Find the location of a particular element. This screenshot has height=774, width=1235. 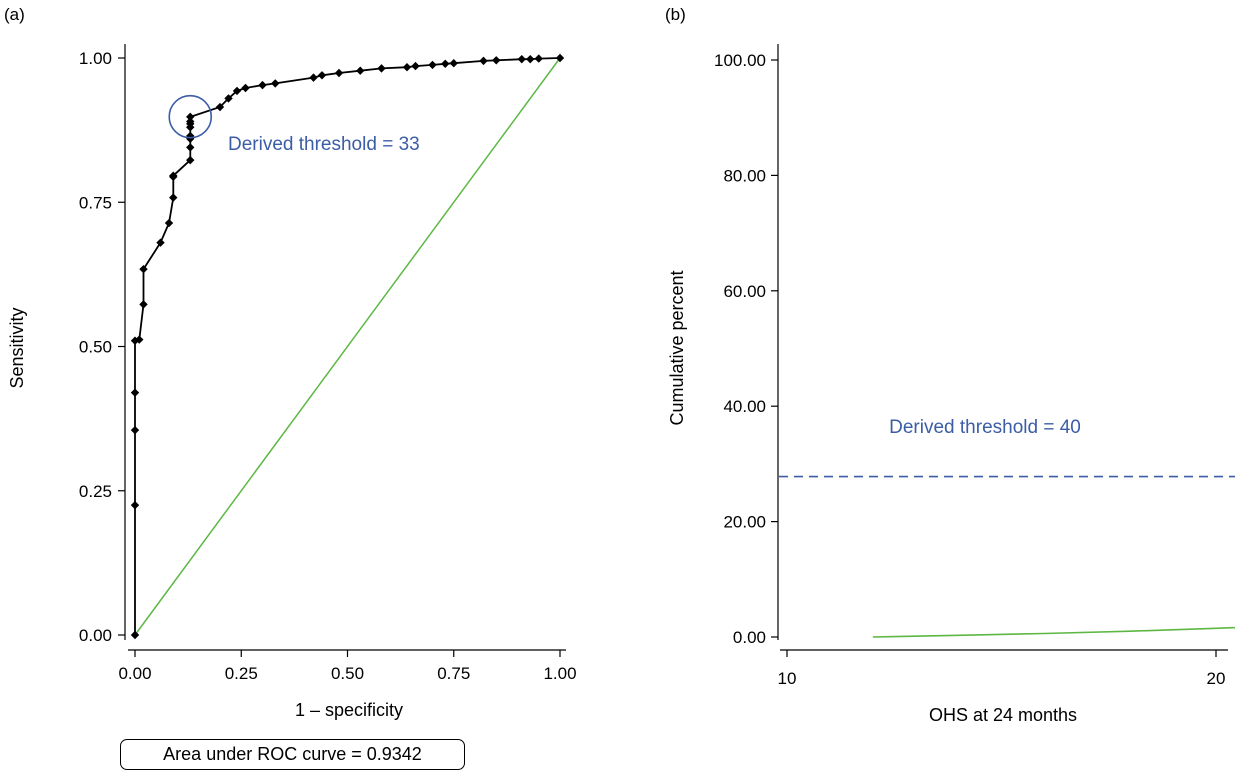

panel-a-y-axis-title: Sensitivity is located at coordinates (17, 347).